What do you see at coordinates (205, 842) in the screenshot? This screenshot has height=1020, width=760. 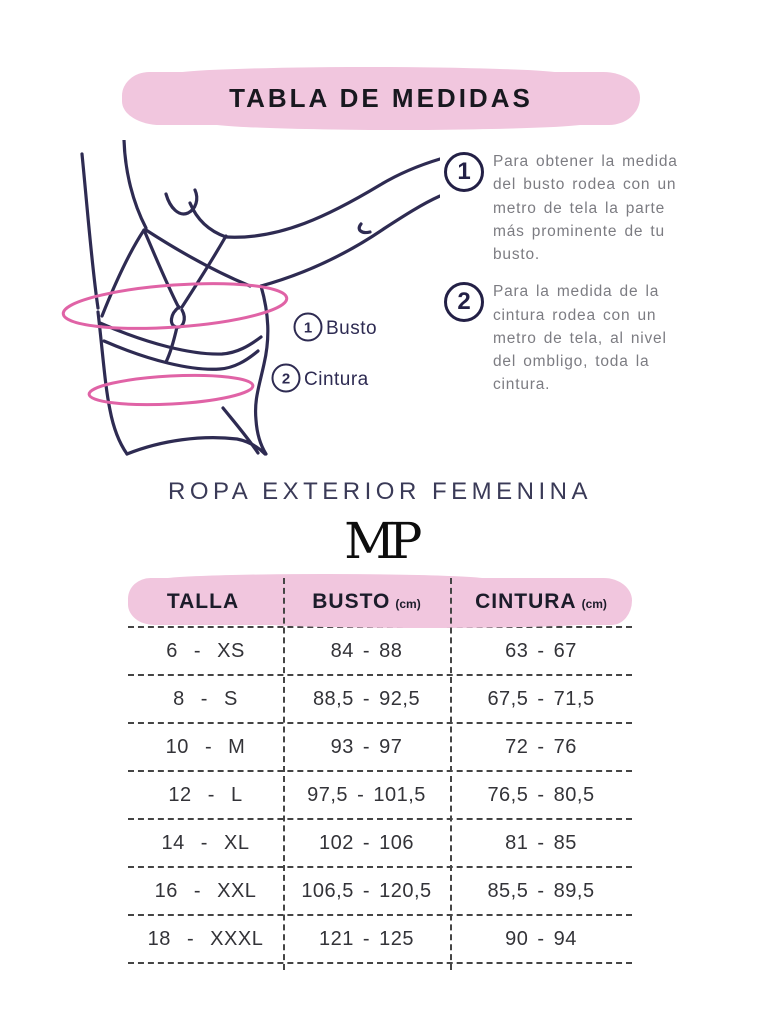 I see `cell-talla: 14 - XL` at bounding box center [205, 842].